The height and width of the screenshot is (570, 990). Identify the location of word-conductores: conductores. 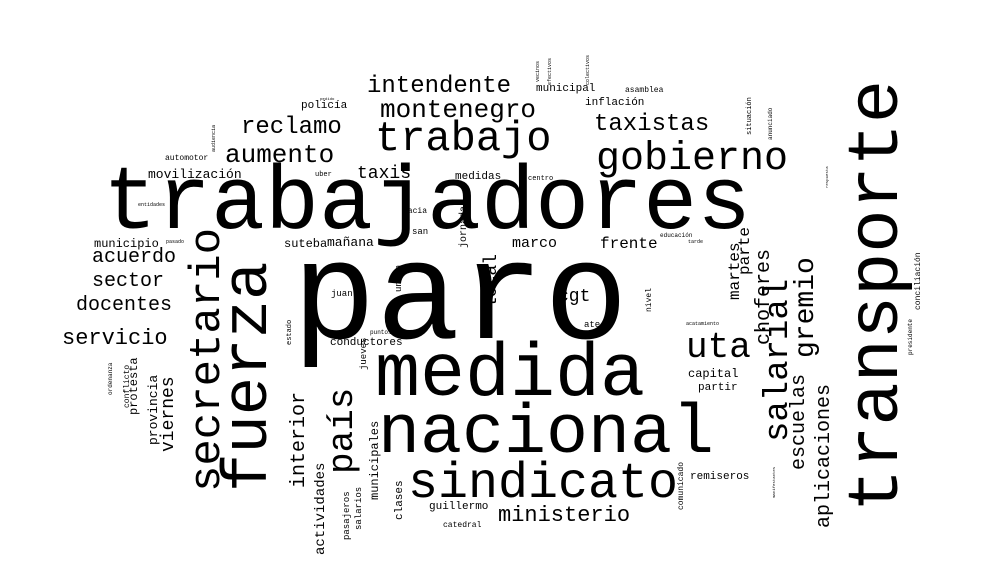
(366, 343).